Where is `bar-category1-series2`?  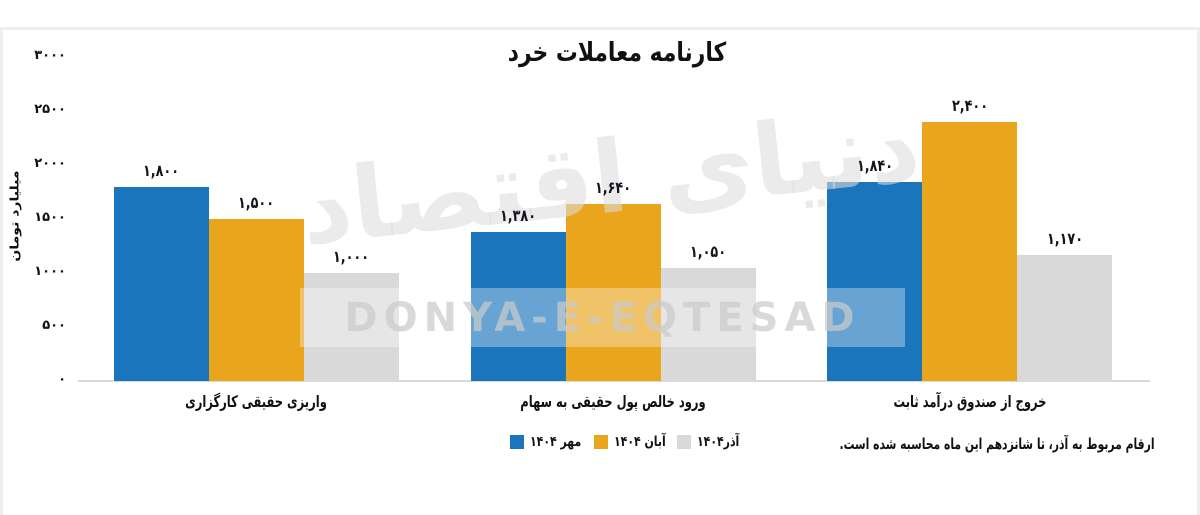 bar-category1-series2 is located at coordinates (256, 300).